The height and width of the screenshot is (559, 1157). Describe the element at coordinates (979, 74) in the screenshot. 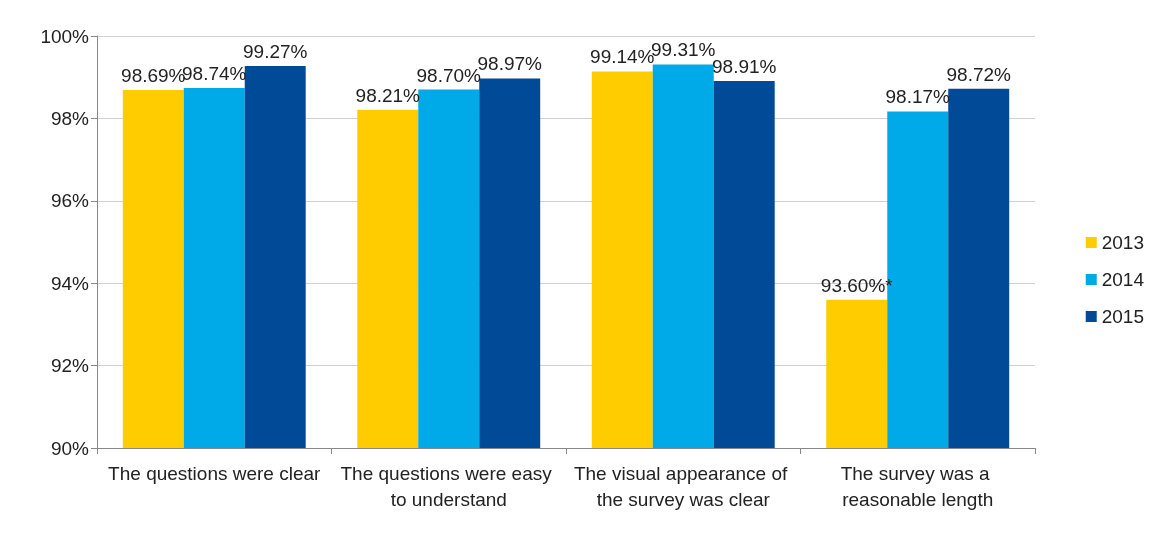

I see `data-label: 98.72%` at that location.